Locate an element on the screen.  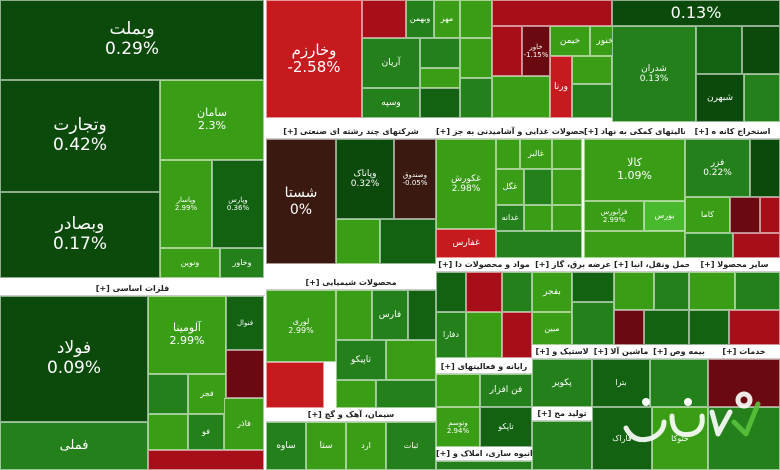
sector-header: [+] تولید مح is located at coordinates (562, 414).